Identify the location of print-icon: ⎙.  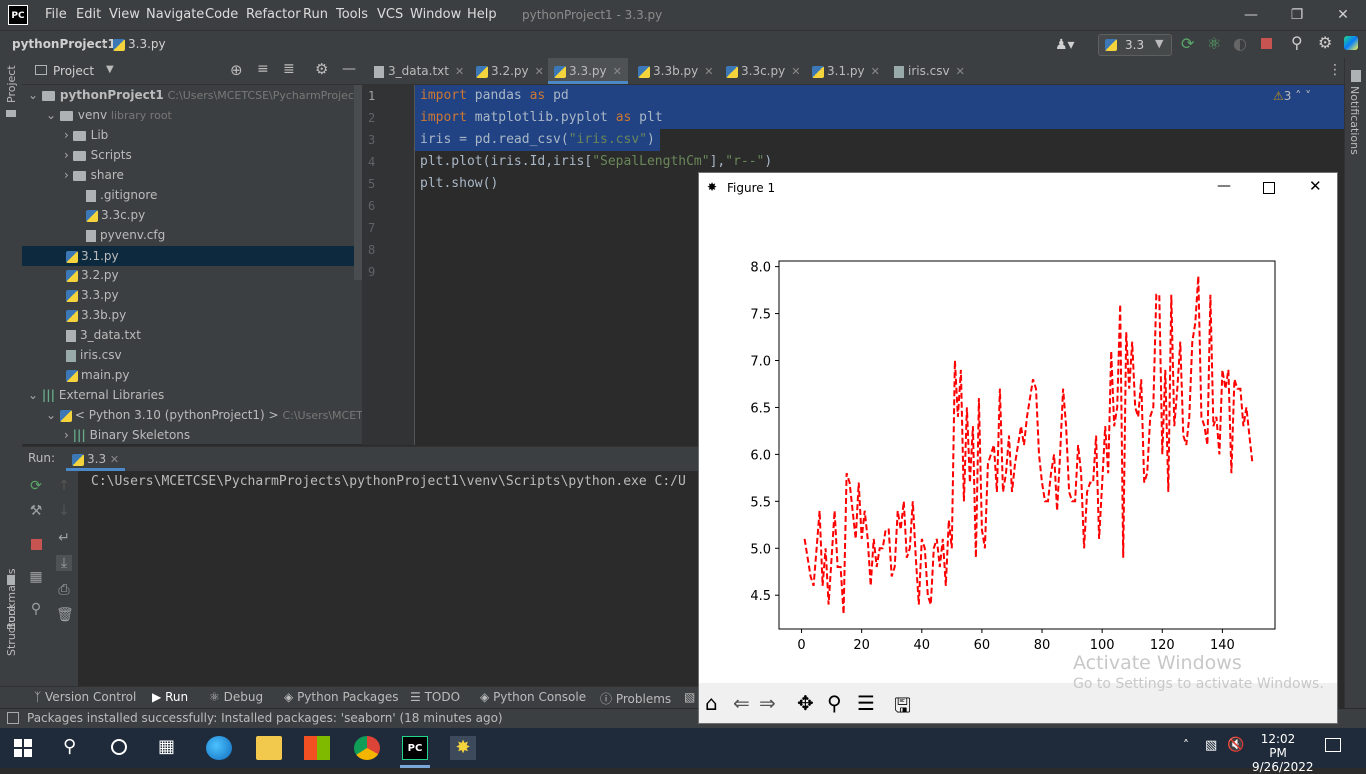
(64, 590).